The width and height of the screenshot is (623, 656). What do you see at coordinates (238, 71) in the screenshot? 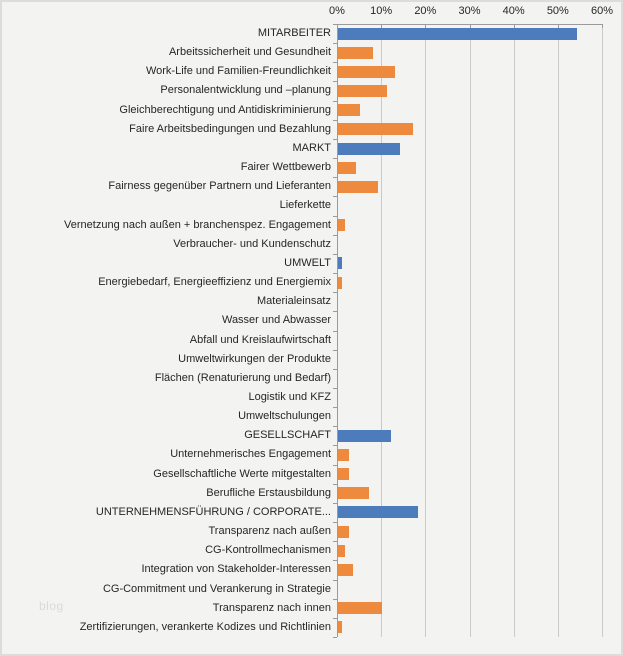
I see `category-label: Work-Life und Familien-Freundlichkeit` at bounding box center [238, 71].